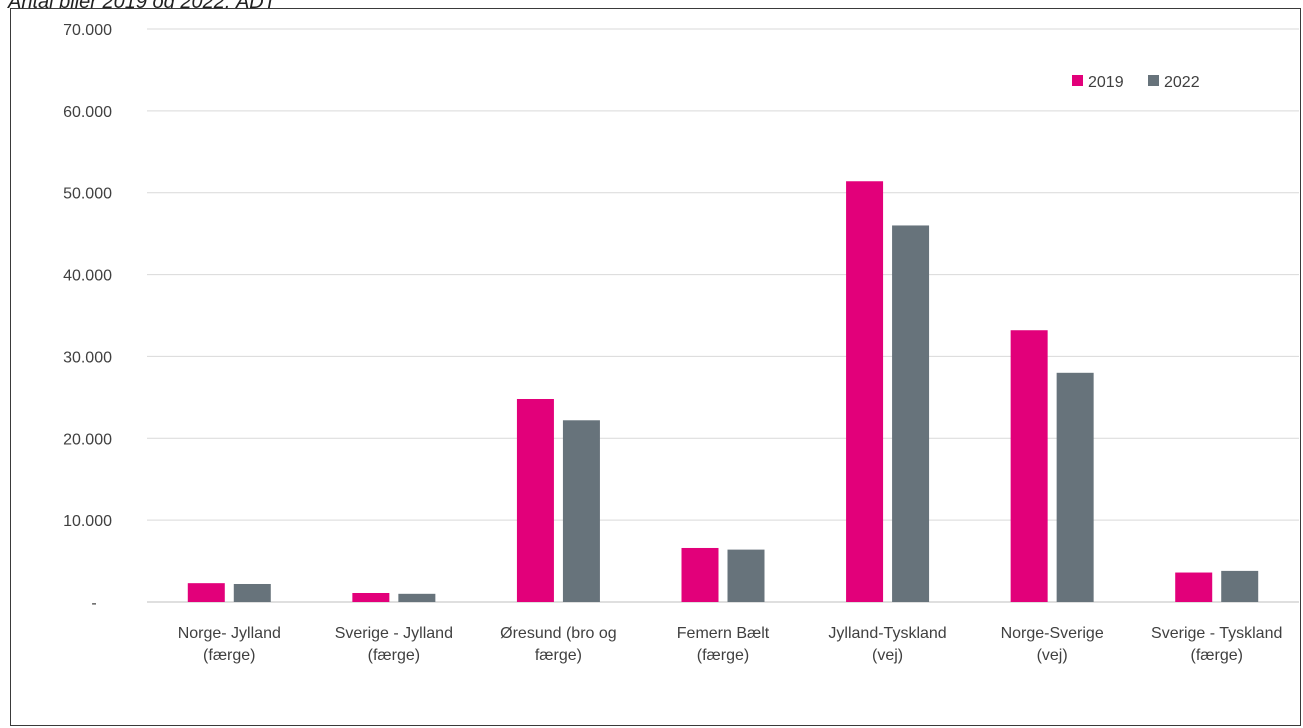  What do you see at coordinates (87, 521) in the screenshot?
I see `y-tick-label: 10.000` at bounding box center [87, 521].